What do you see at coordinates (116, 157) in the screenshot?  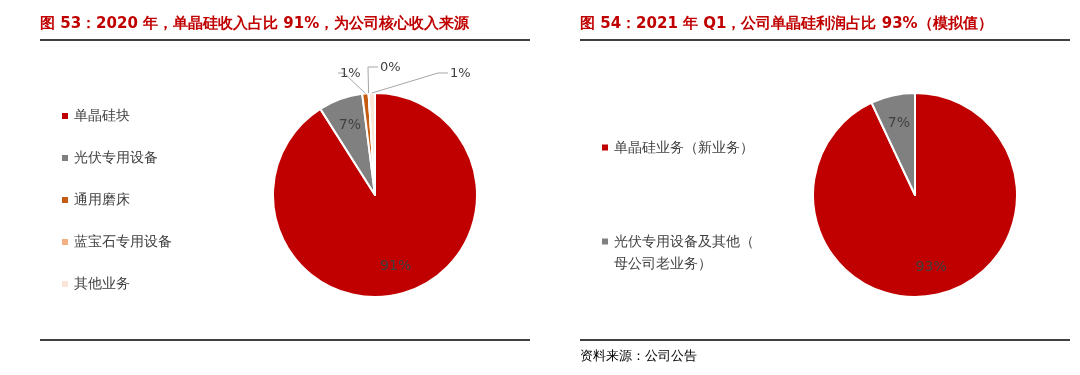 I see `legend-label: 光伏专用设备` at bounding box center [116, 157].